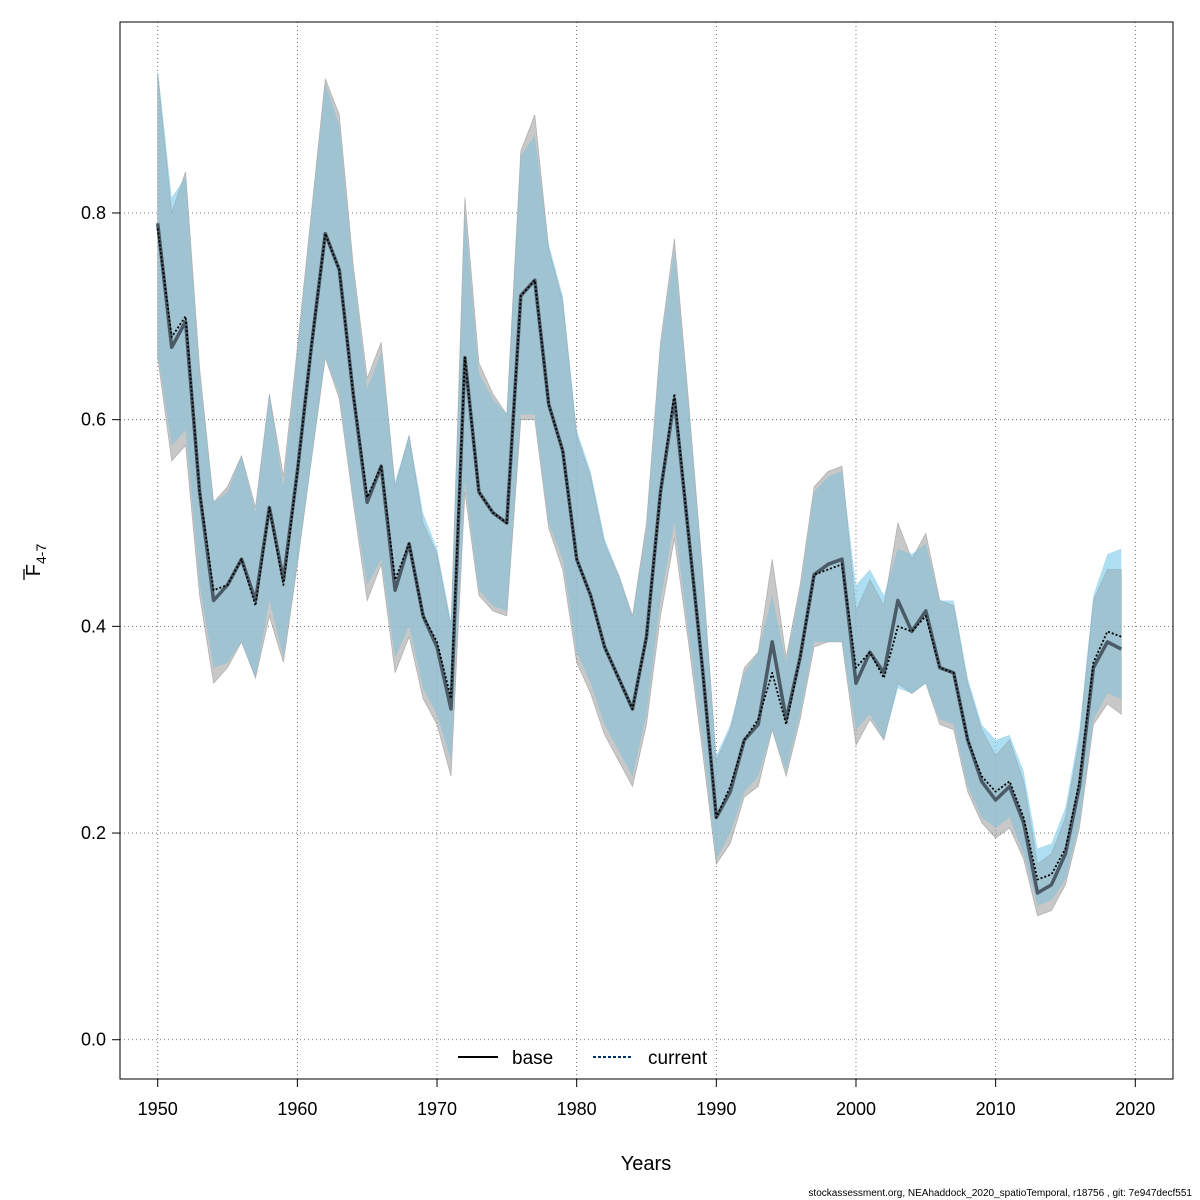 Image resolution: width=1200 pixels, height=1200 pixels. I want to click on x-tick-label-1970: 1970, so click(437, 1109).